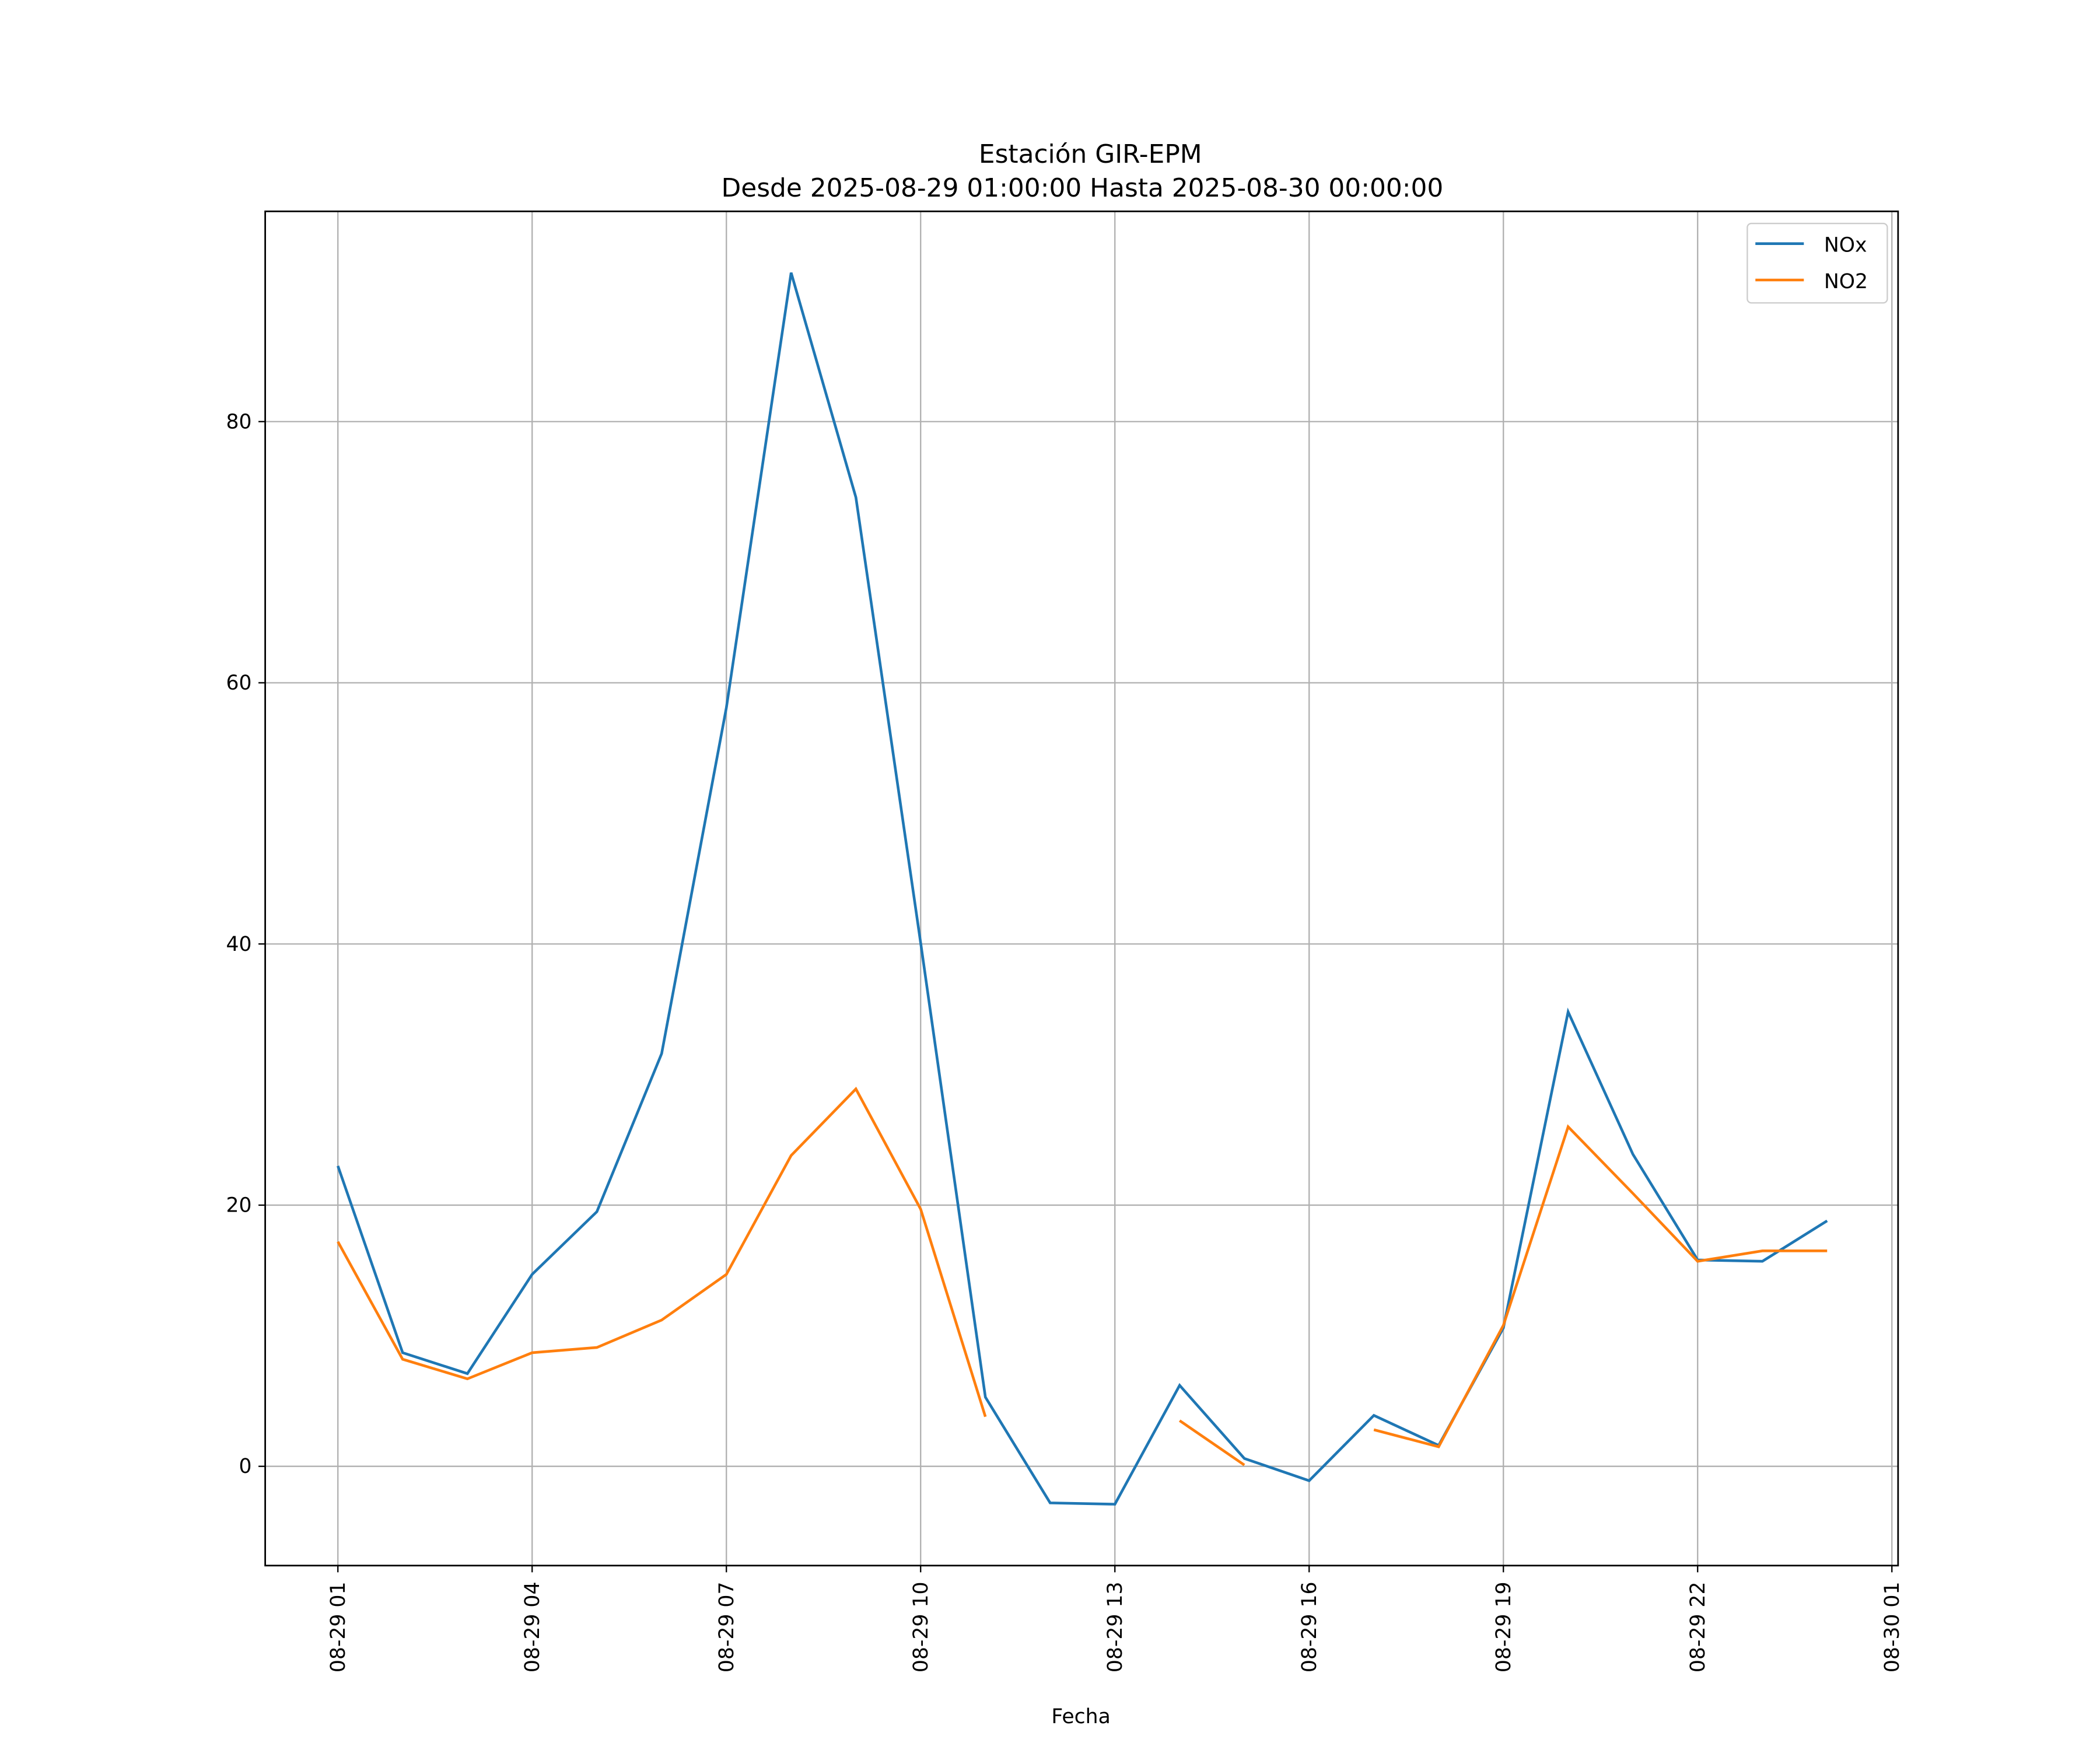  What do you see at coordinates (1090, 154) in the screenshot?
I see `chart-title: Estación GIR-EPM` at bounding box center [1090, 154].